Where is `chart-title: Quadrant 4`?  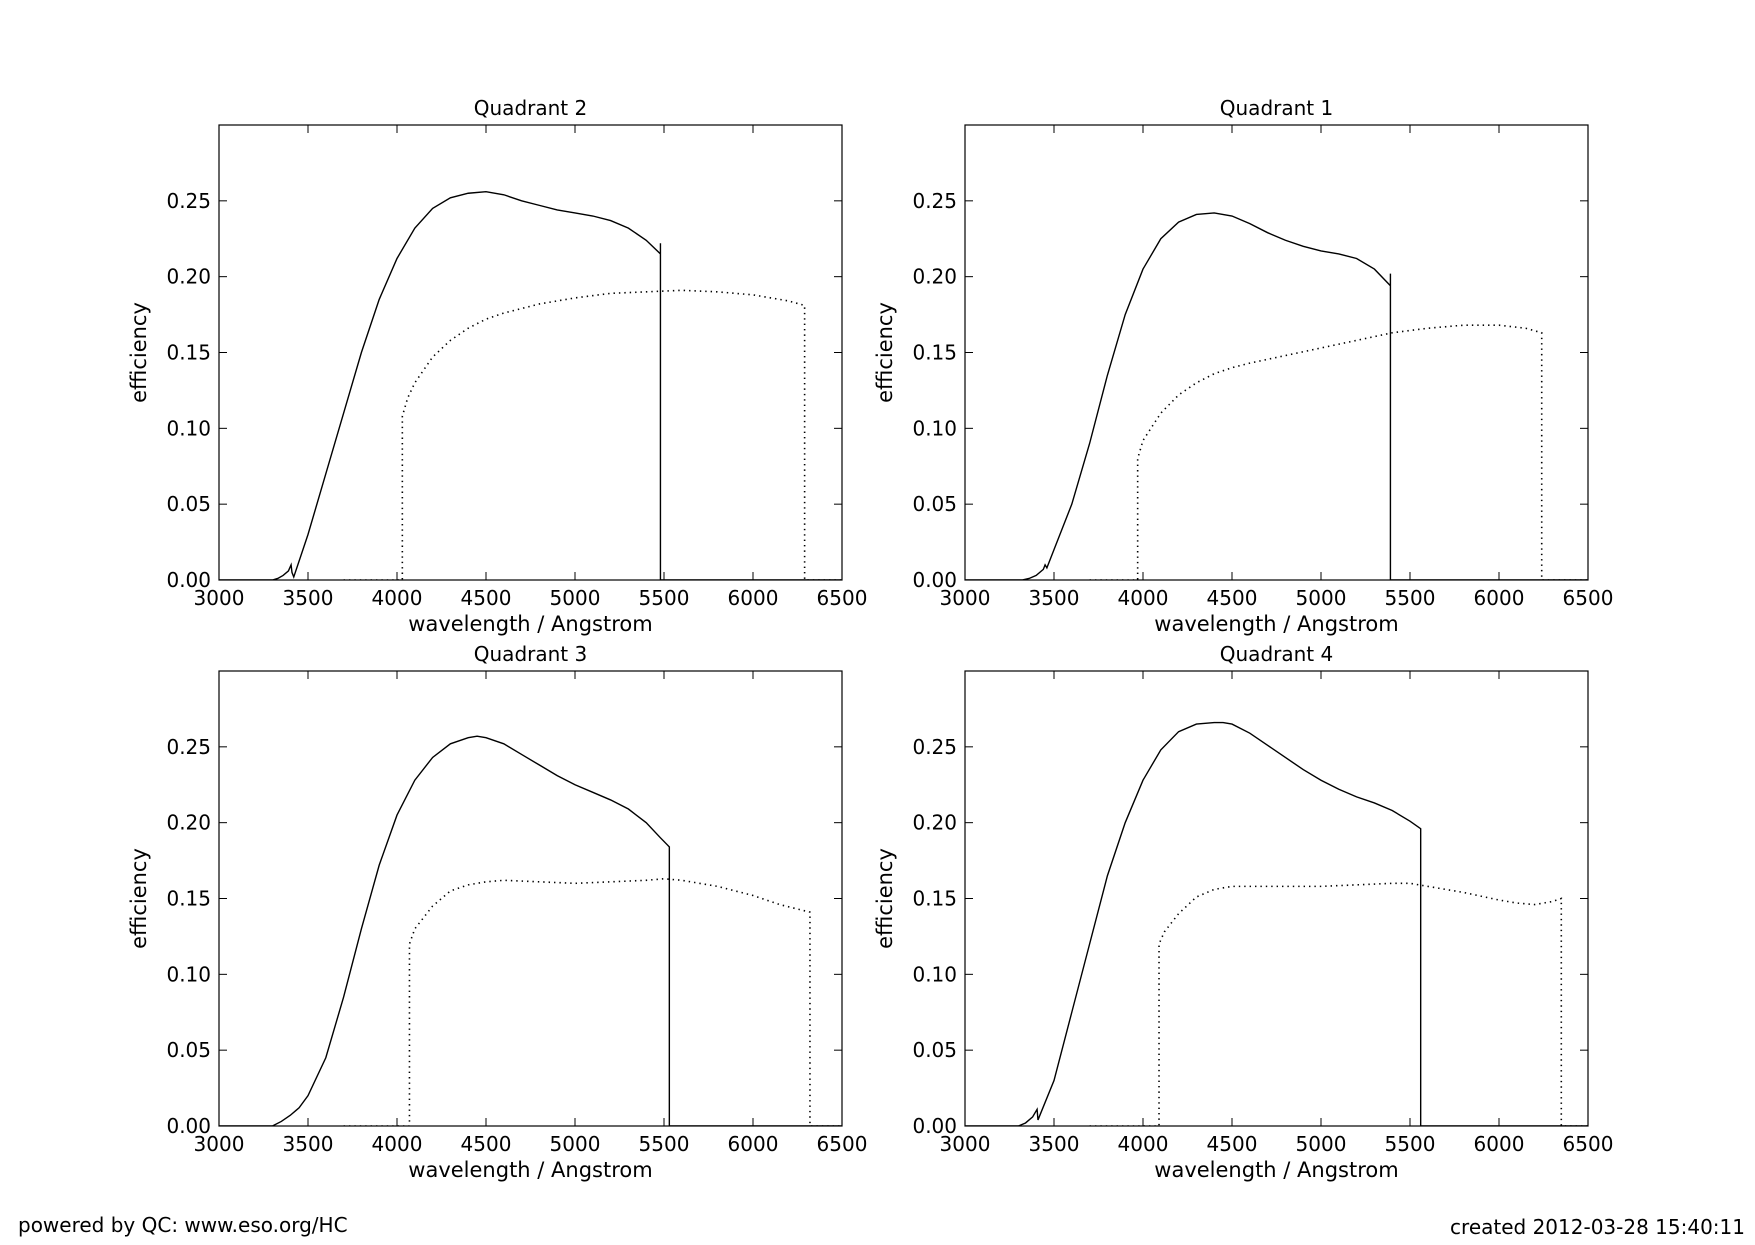
chart-title: Quadrant 4 is located at coordinates (1276, 654).